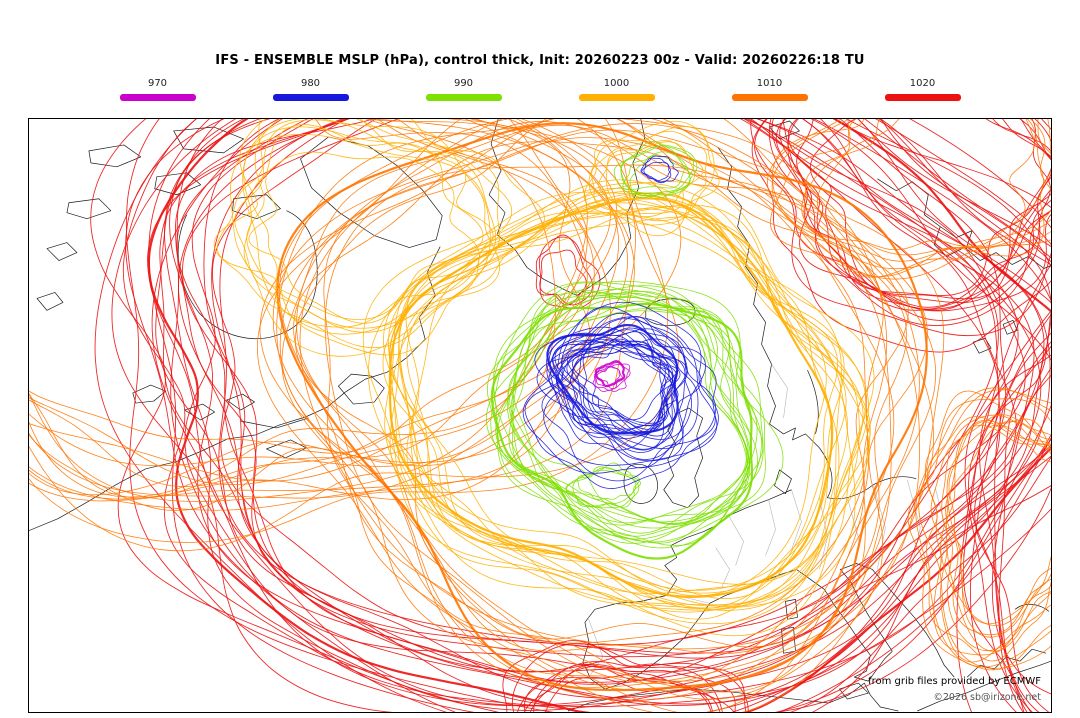  I want to click on legend-item-990: 990, so click(463, 90).